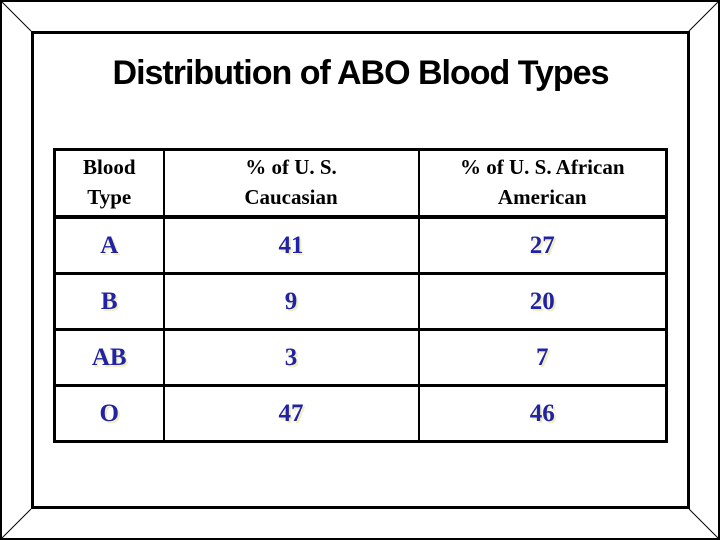 This screenshot has width=720, height=540. I want to click on header-line: American, so click(542, 197).